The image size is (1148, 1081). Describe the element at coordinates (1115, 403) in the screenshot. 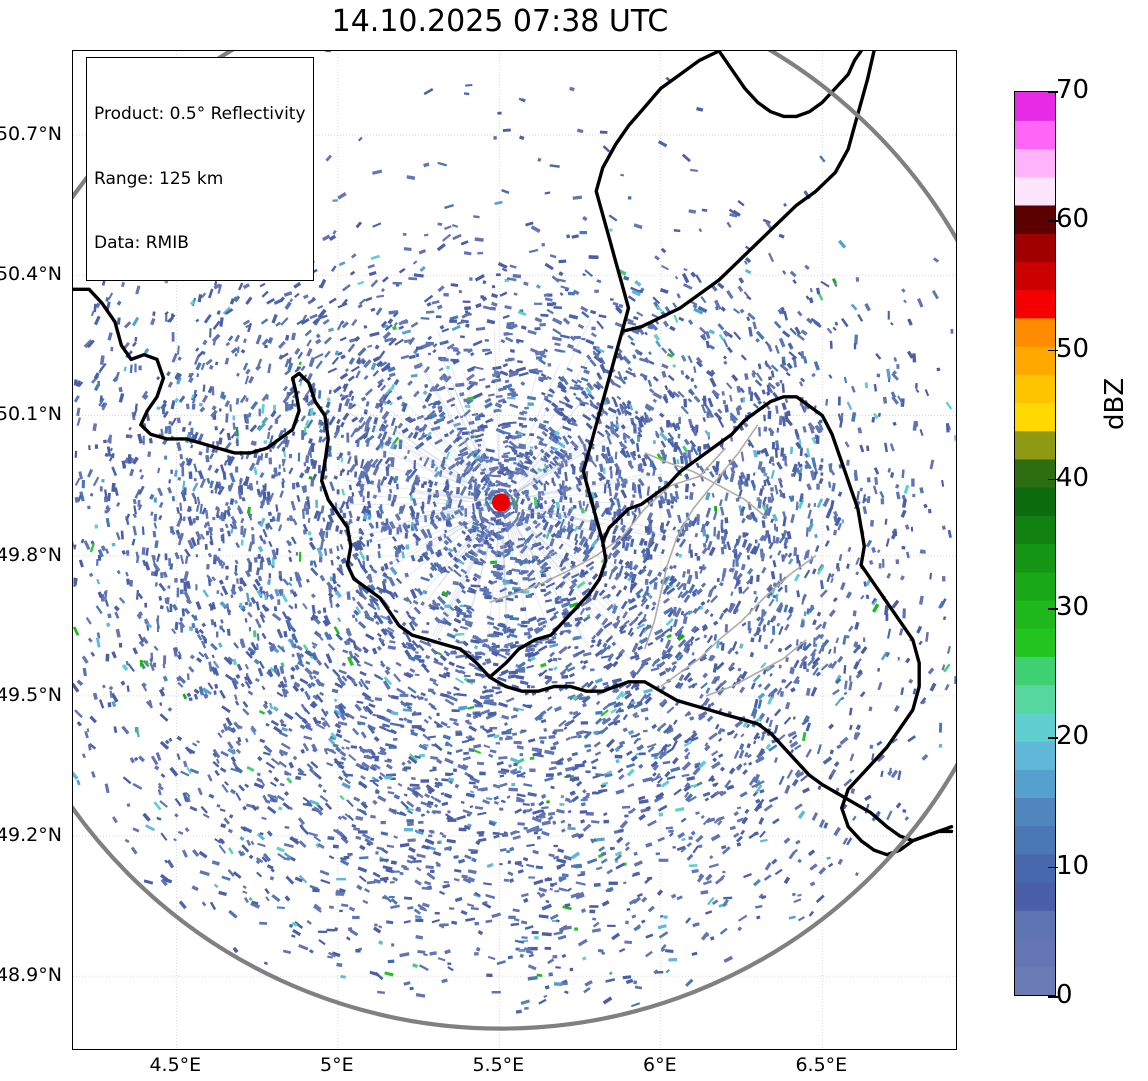

I see `colorbar-title: dBZ` at that location.